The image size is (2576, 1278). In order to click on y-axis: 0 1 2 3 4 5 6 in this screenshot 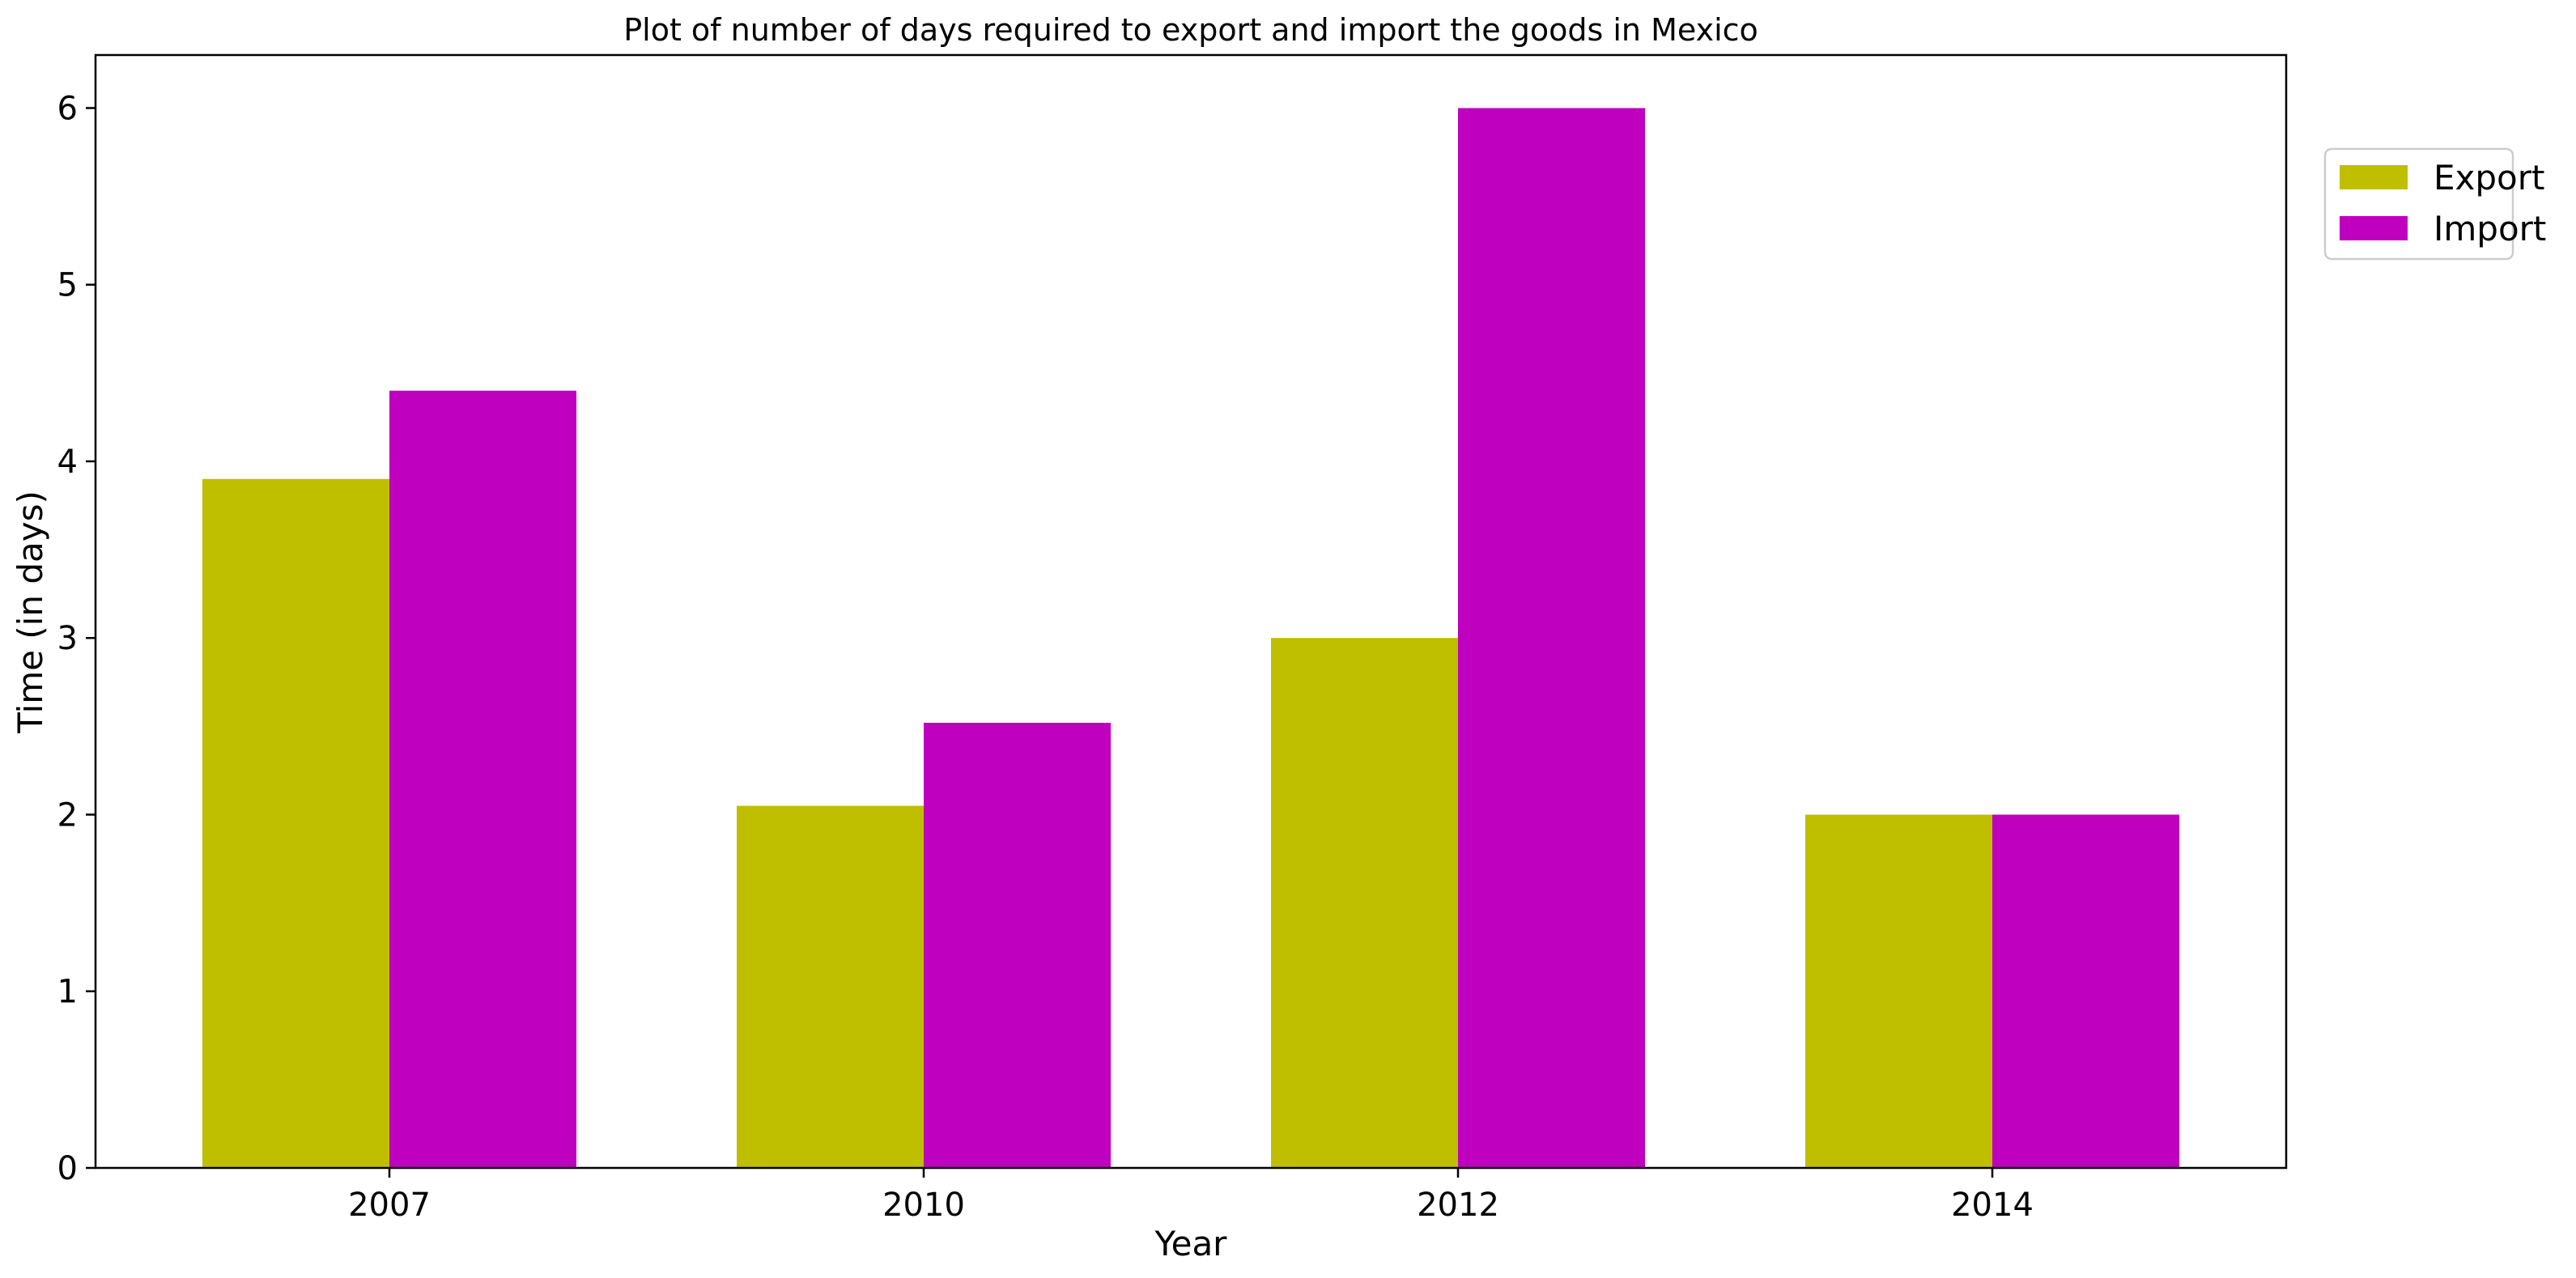, I will do `click(76, 638)`.